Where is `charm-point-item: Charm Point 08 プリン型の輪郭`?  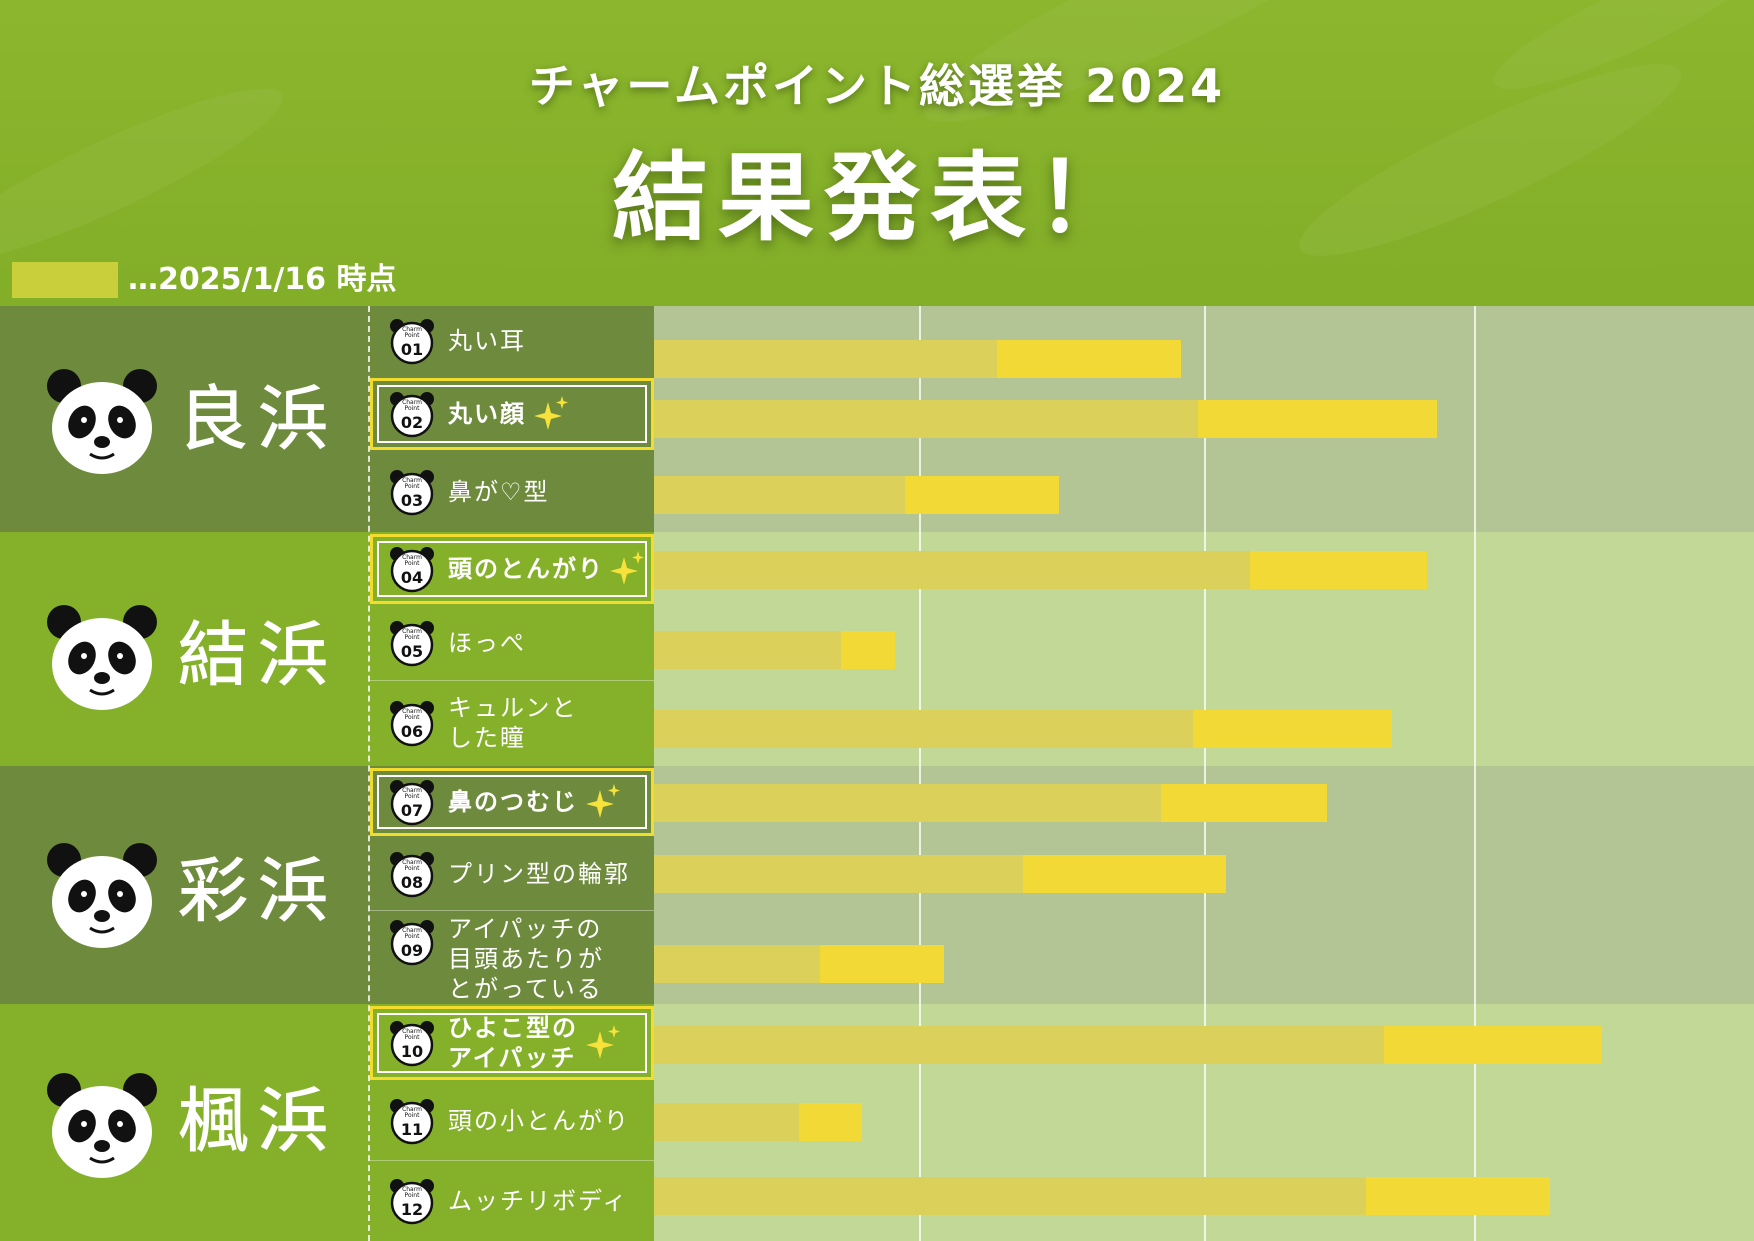
charm-point-item: Charm Point 08 プリン型の輪郭 is located at coordinates (512, 874).